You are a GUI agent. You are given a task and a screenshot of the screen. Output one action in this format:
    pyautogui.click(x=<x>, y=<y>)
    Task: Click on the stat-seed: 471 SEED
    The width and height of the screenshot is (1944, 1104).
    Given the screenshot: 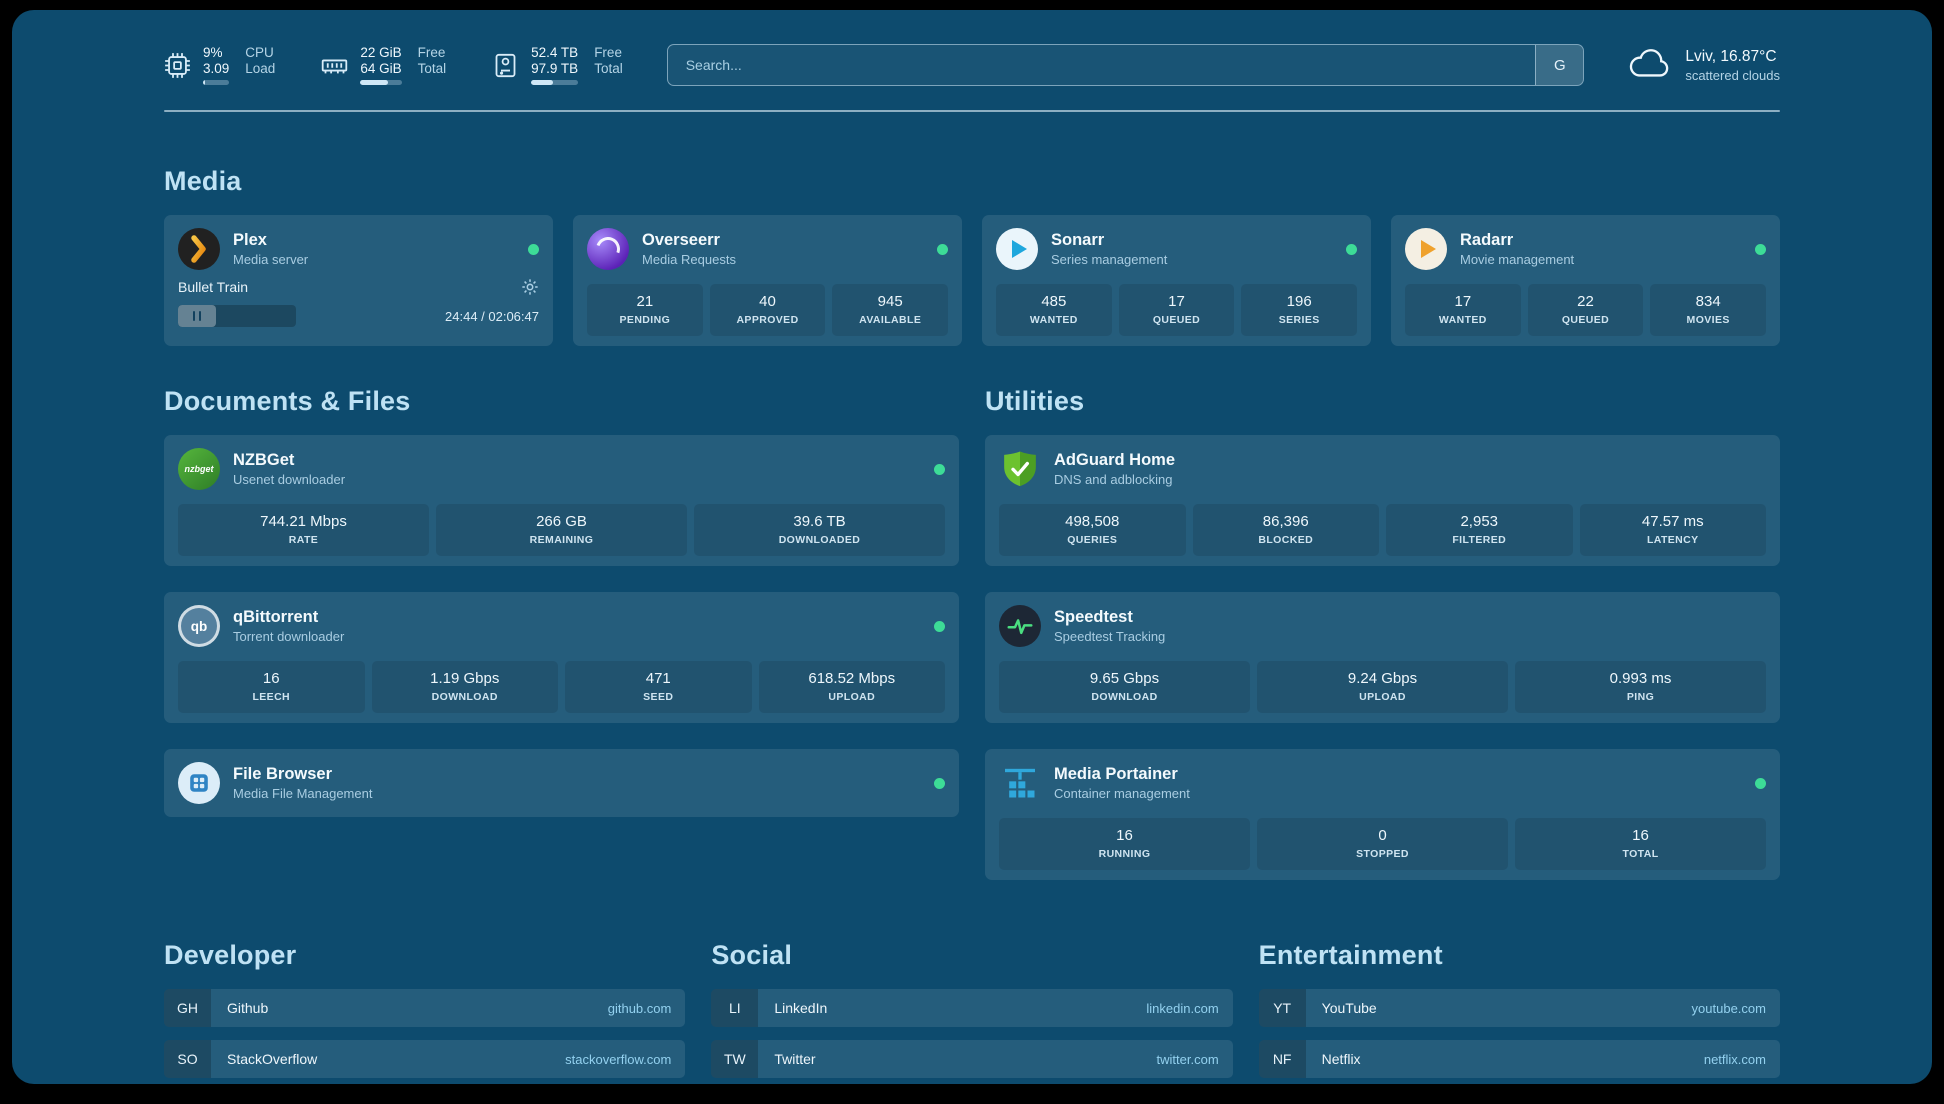 What is the action you would take?
    pyautogui.click(x=658, y=687)
    